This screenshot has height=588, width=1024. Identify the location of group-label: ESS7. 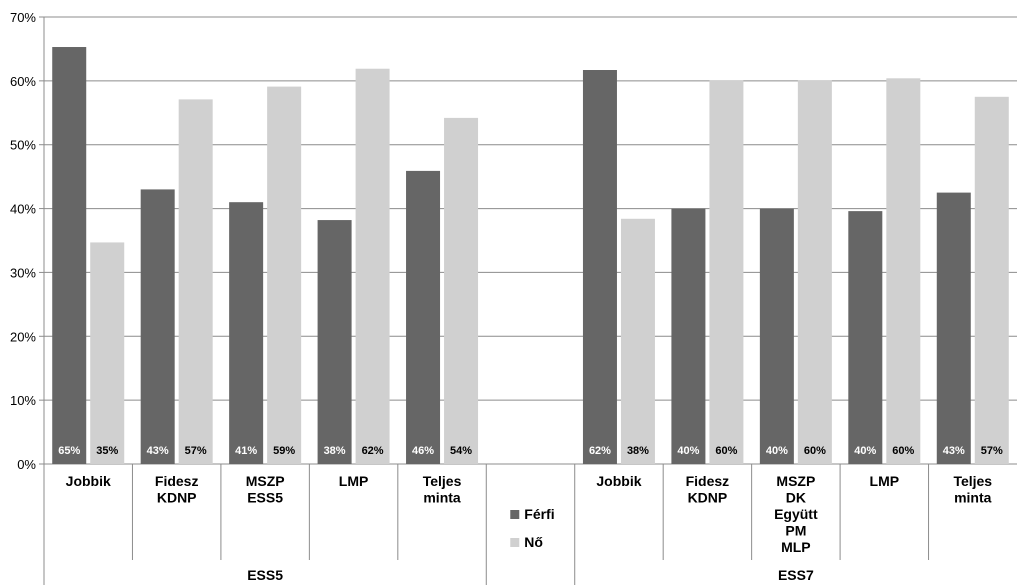
(796, 575).